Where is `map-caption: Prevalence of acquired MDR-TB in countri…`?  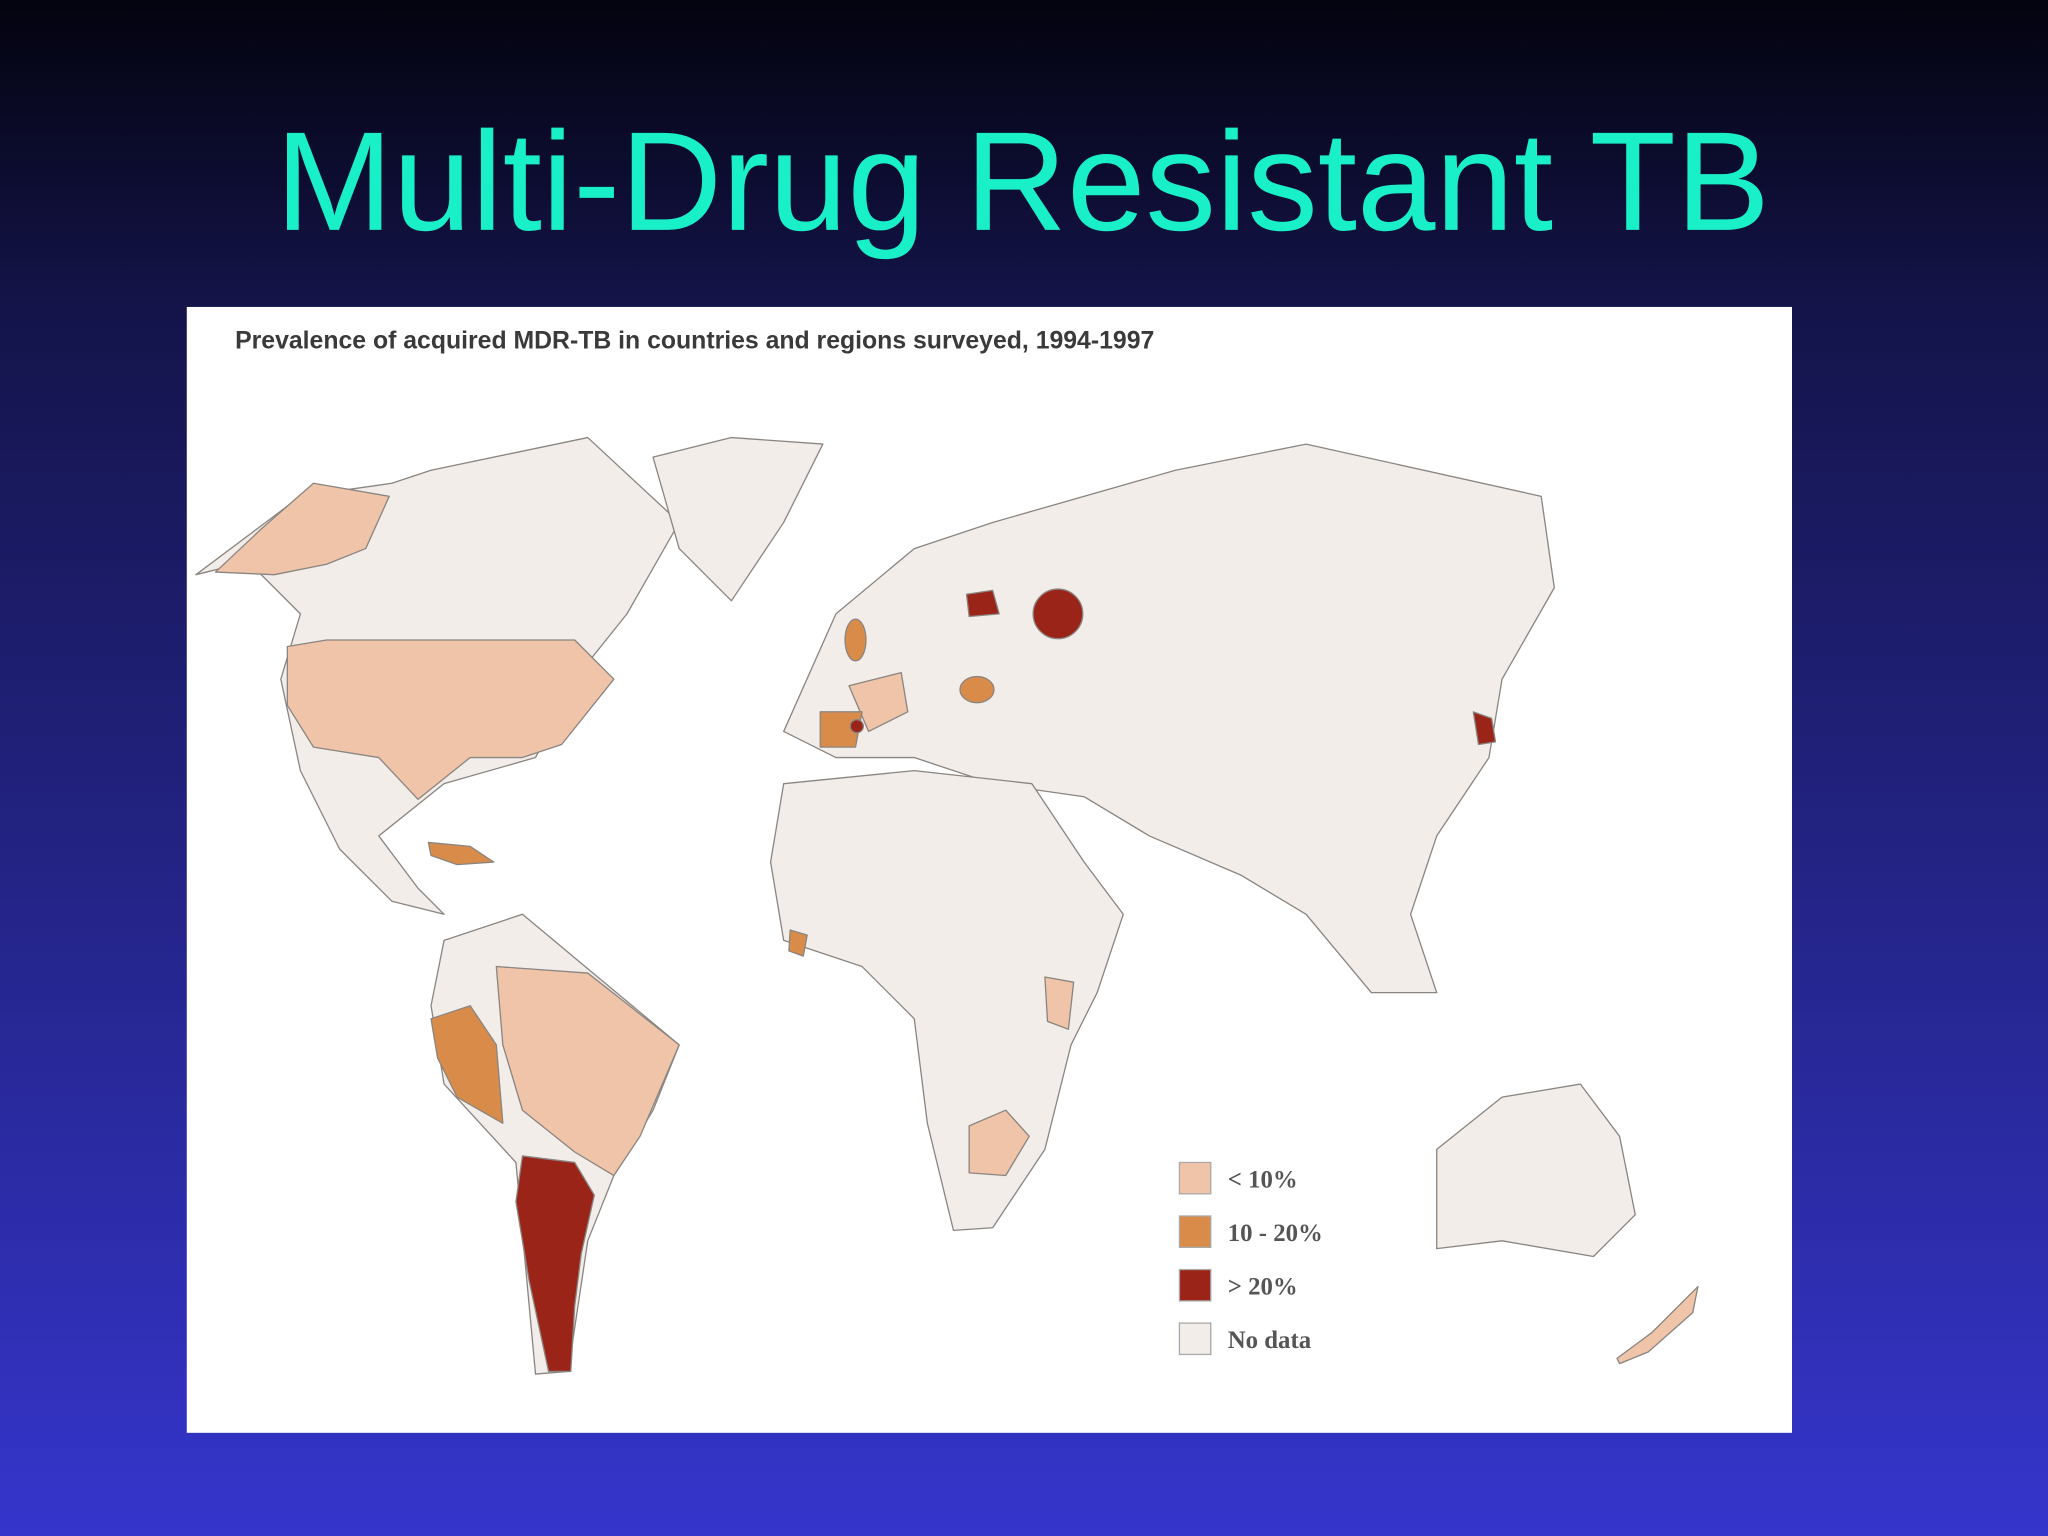
map-caption: Prevalence of acquired MDR-TB in countri… is located at coordinates (694, 341).